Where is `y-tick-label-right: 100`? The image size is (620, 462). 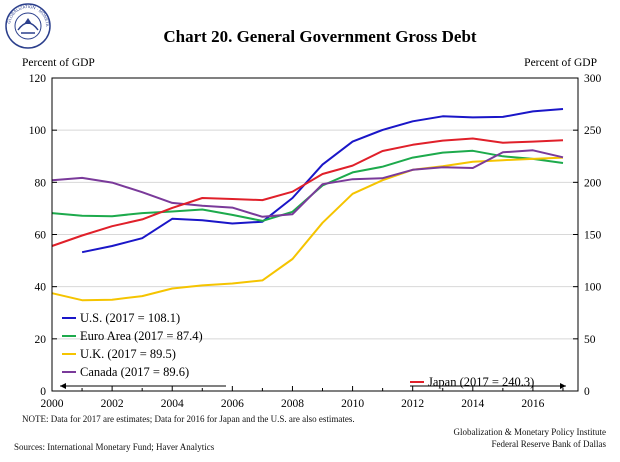
y-tick-label-right: 100 is located at coordinates (593, 288).